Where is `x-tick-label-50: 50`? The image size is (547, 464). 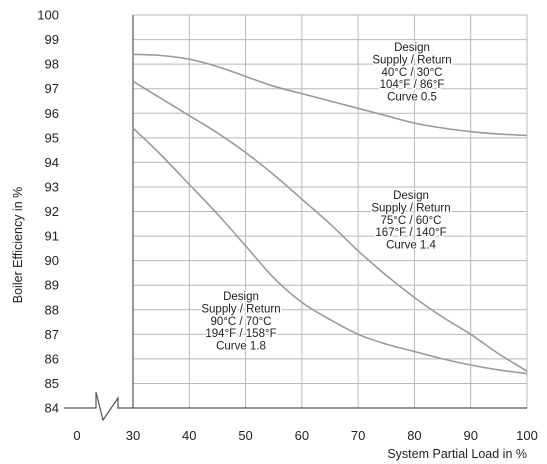
x-tick-label-50: 50 is located at coordinates (245, 435).